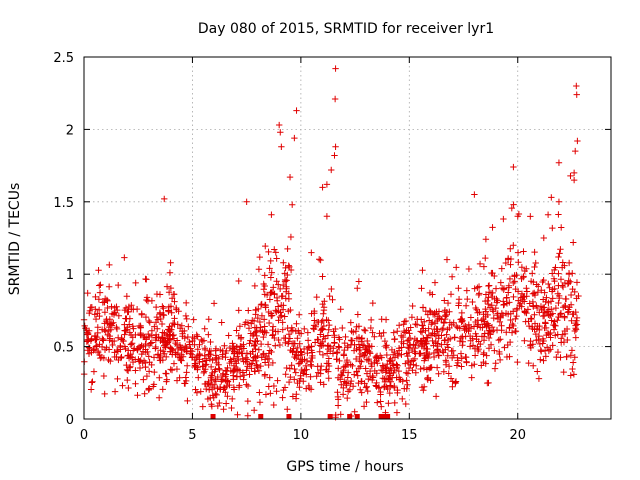 The image size is (640, 480). Describe the element at coordinates (70, 275) in the screenshot. I see `y-tick-label: 1` at that location.